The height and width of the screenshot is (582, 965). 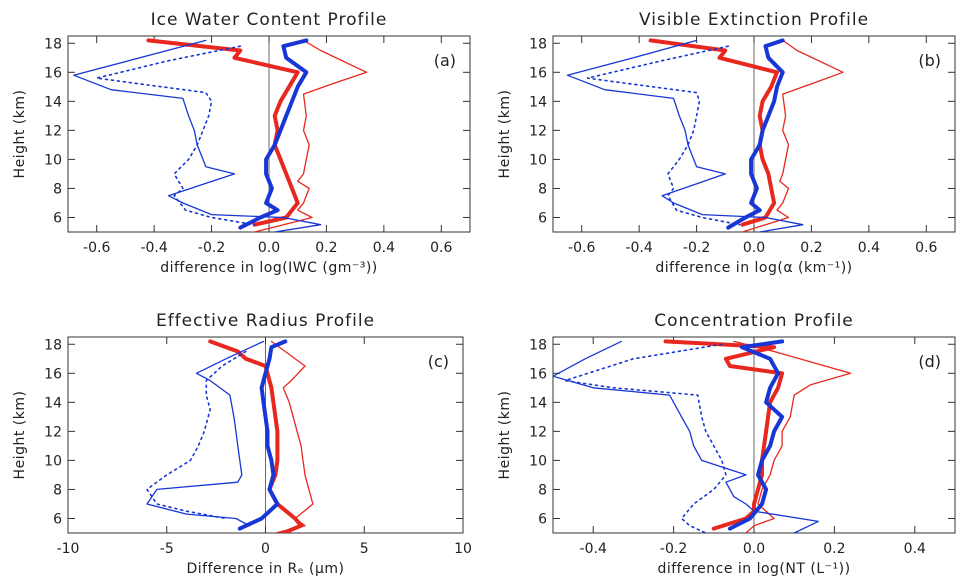 I want to click on panel-1-xtick-label: 0.0, so click(x=269, y=248).